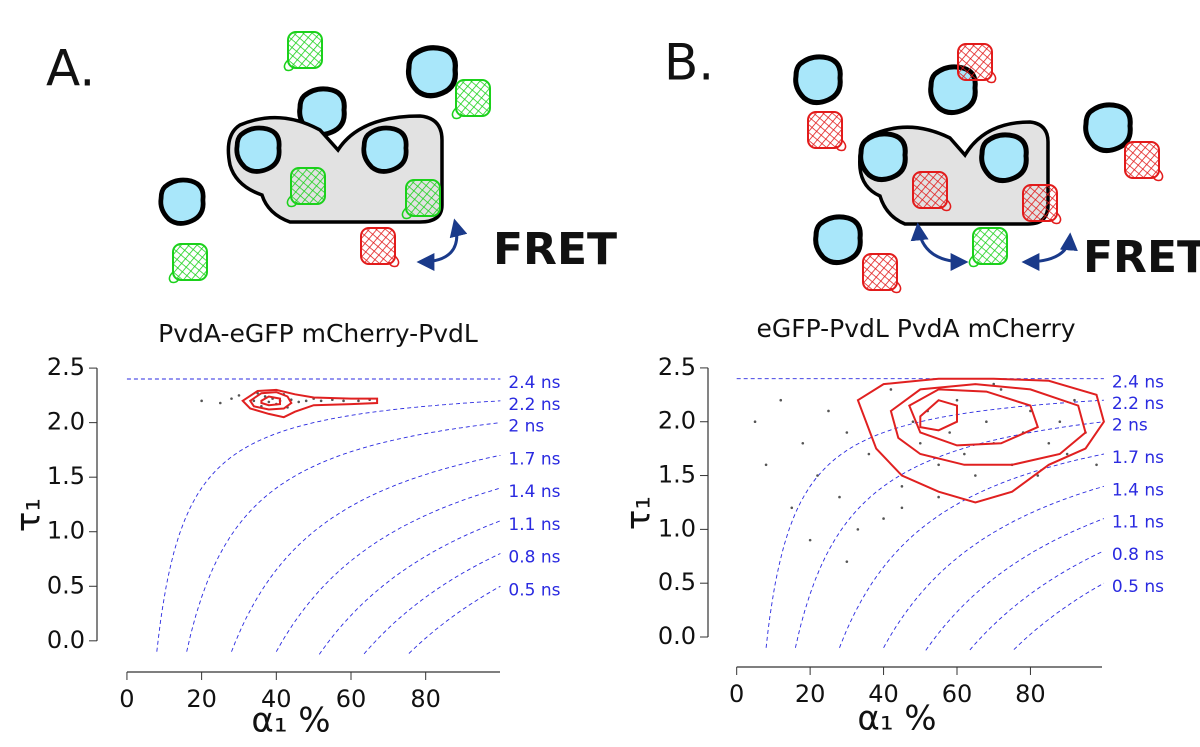 The height and width of the screenshot is (747, 1200). Describe the element at coordinates (1138, 404) in the screenshot. I see `iso-label: 2.2 ns` at that location.